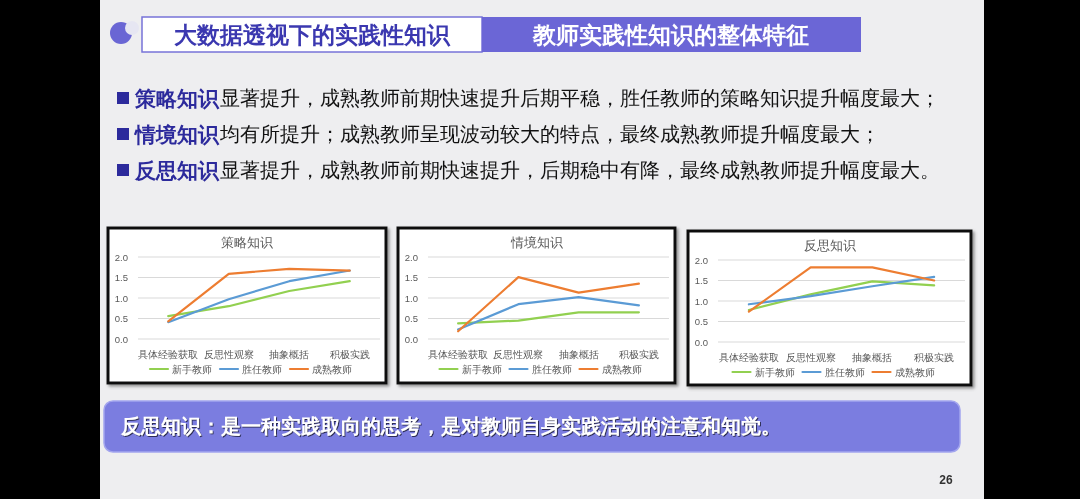 This screenshot has width=1080, height=499. I want to click on text: 显著提升，成熟教师前期快速提升后期平稳，胜任教师的策略知识提升幅度最大；, so click(580, 98).